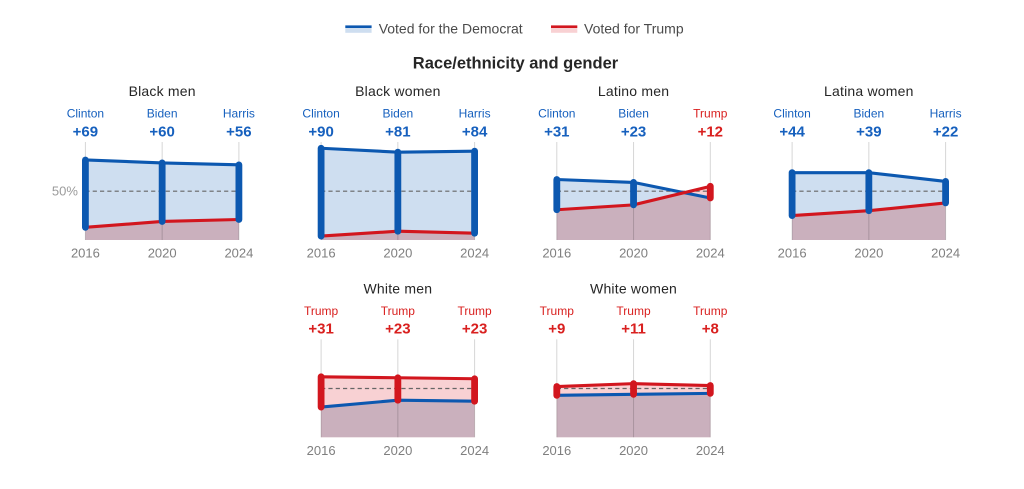 The image size is (1024, 489). I want to click on svg-text: +12, so click(710, 131).